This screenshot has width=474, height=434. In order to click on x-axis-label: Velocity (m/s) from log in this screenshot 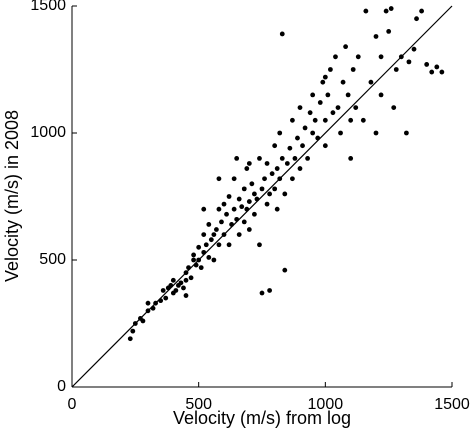, I will do `click(262, 418)`.